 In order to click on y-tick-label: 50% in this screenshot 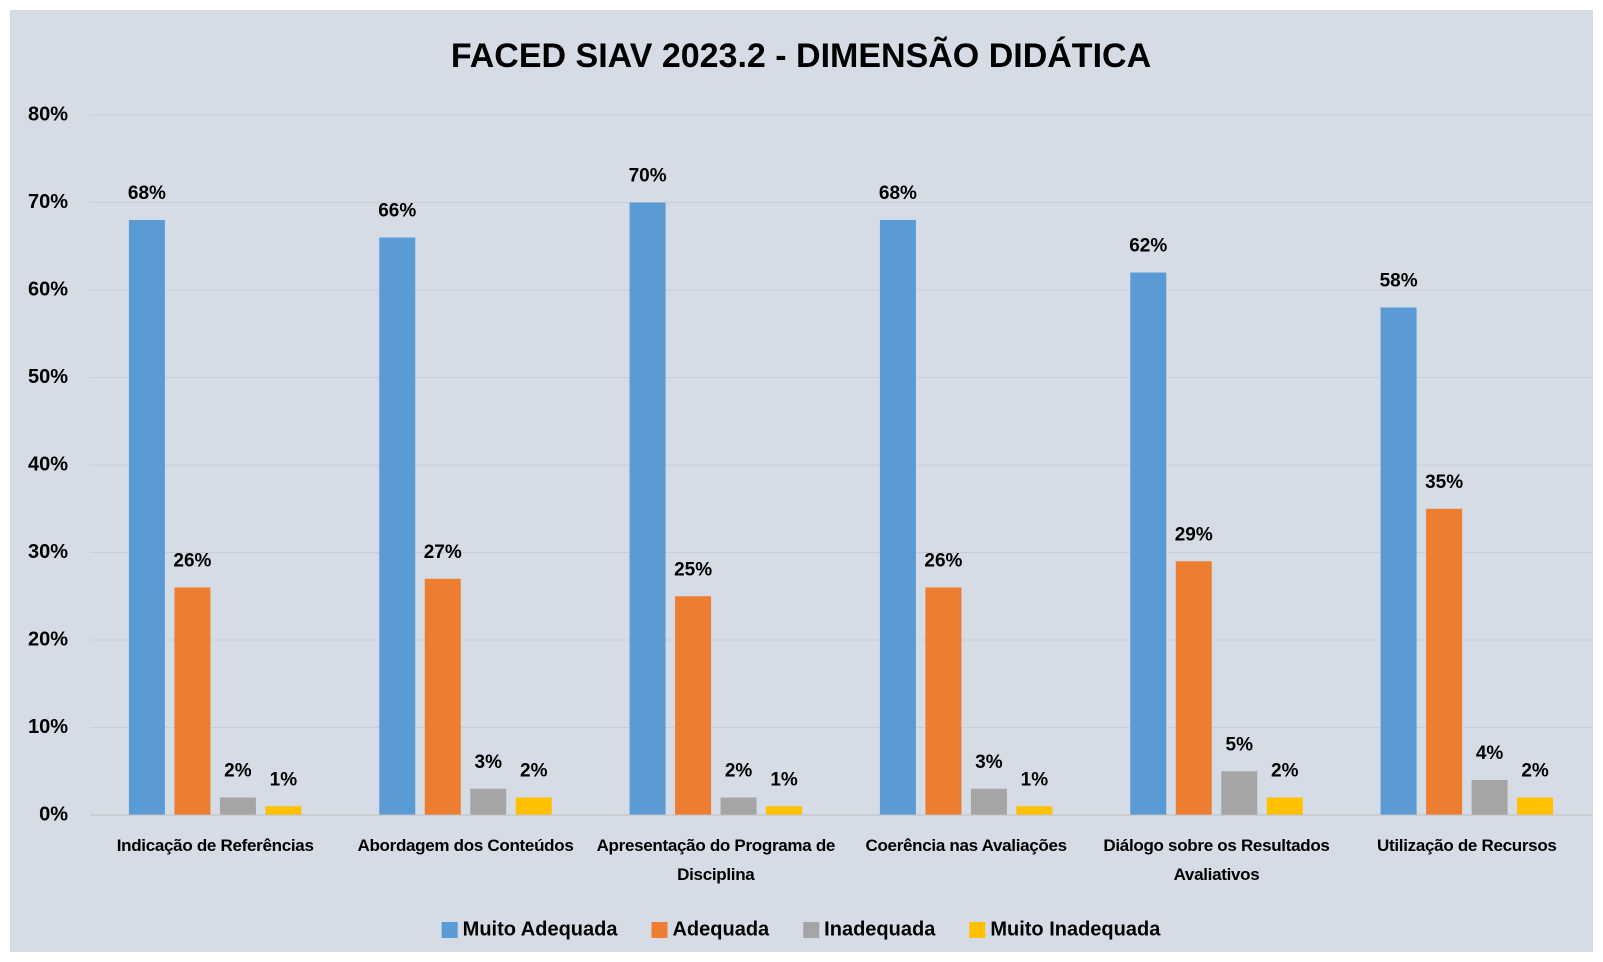, I will do `click(48, 377)`.